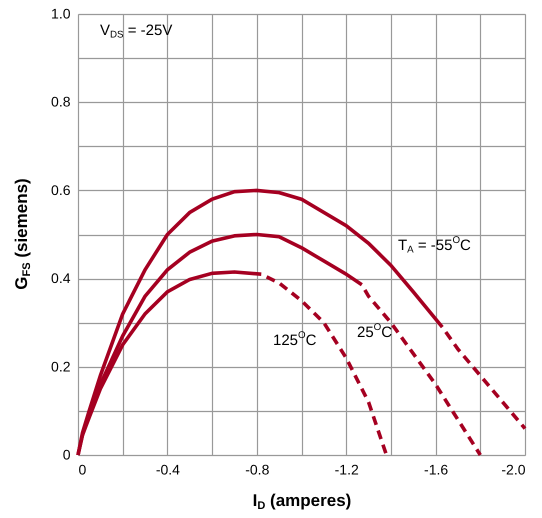  Describe the element at coordinates (61, 366) in the screenshot. I see `y-tick-label: 0.2` at that location.